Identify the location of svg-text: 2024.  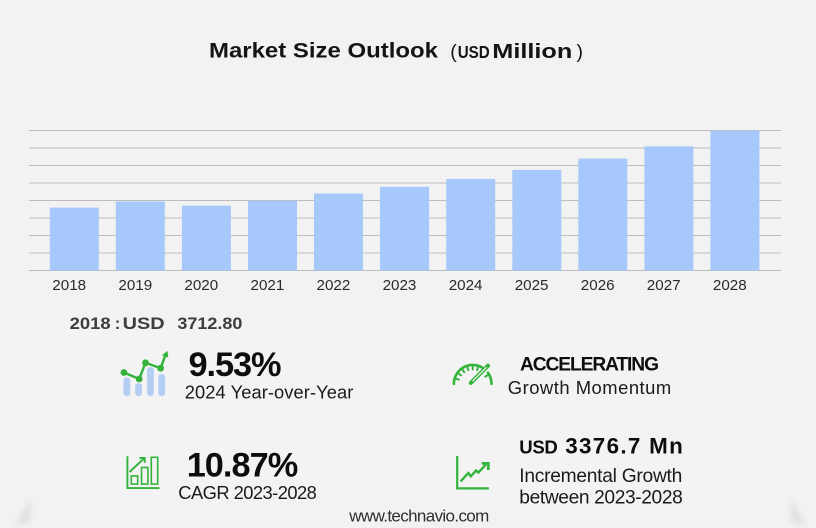
(466, 285).